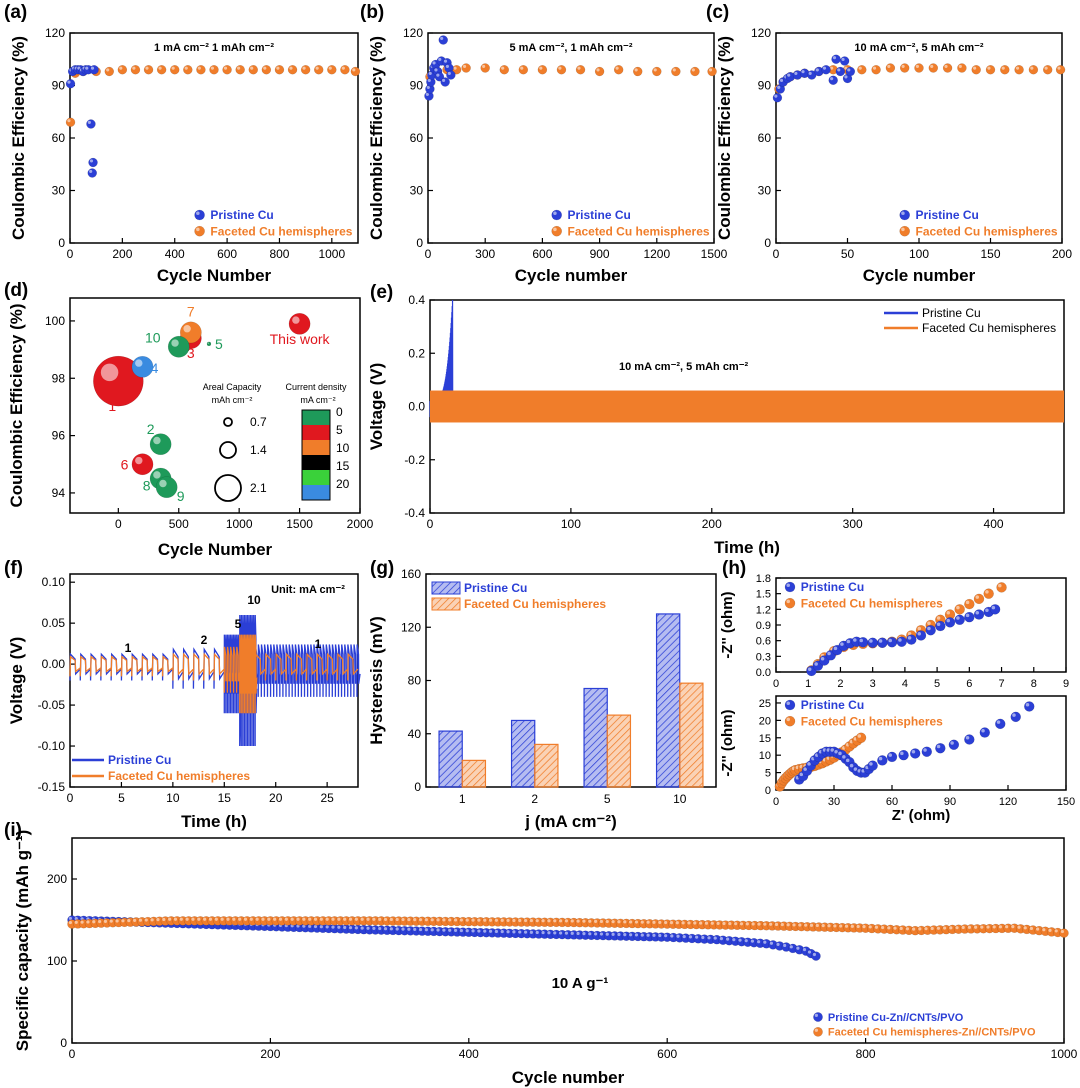  What do you see at coordinates (905, 684) in the screenshot?
I see `panel-h-upper-xtick-label: 4` at bounding box center [905, 684].